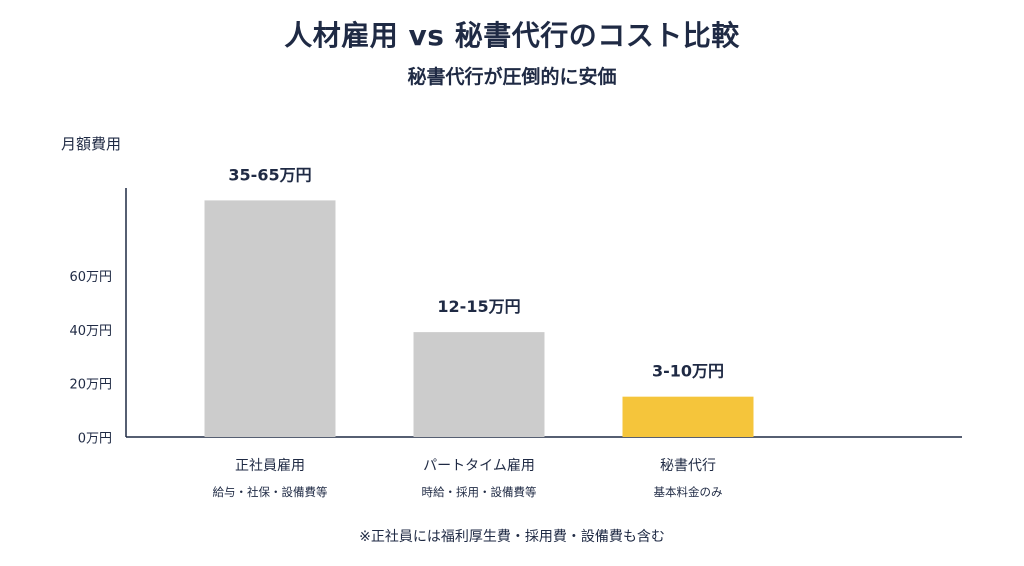 The width and height of the screenshot is (1024, 566). What do you see at coordinates (688, 466) in the screenshot?
I see `category-label: 秘書代行` at bounding box center [688, 466].